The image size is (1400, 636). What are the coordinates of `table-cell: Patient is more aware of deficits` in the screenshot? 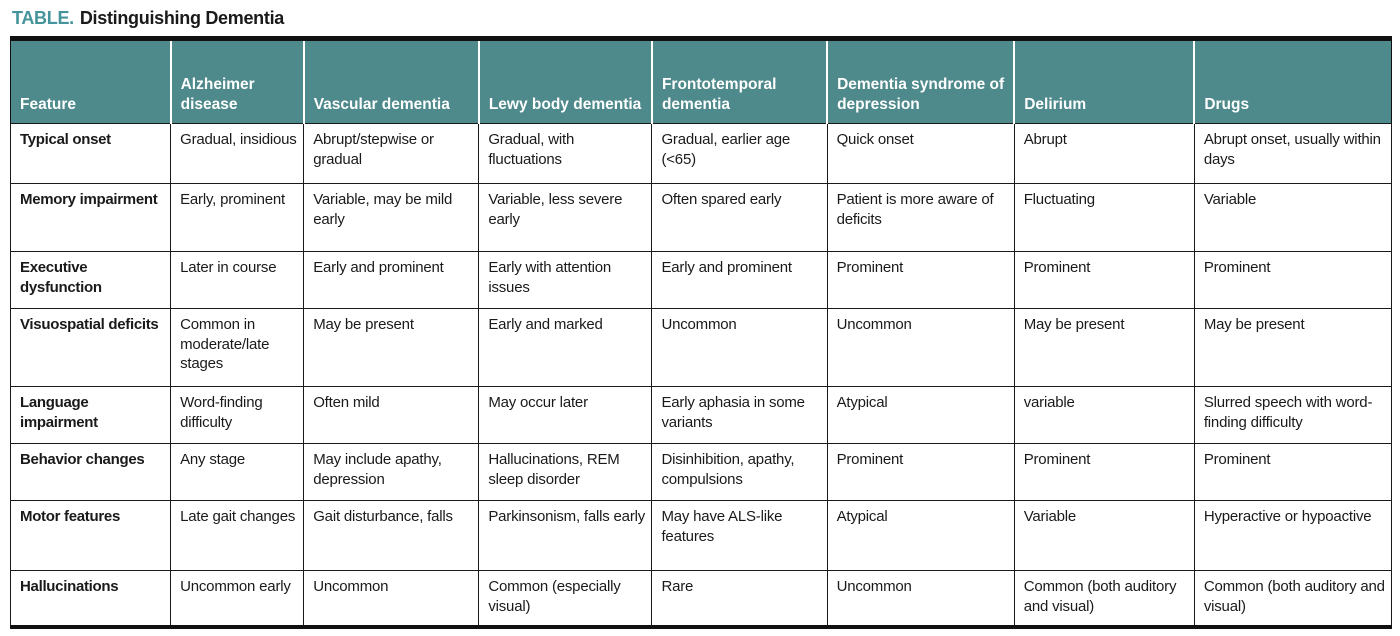 It's located at (920, 217).